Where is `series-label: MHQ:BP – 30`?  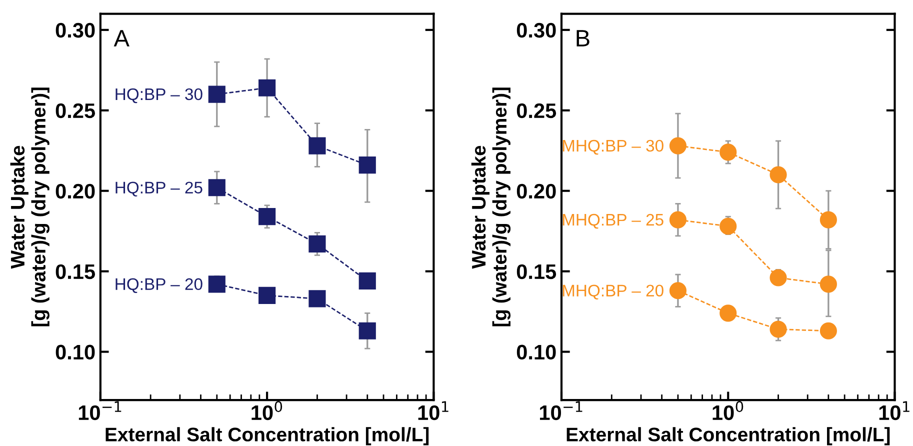
series-label: MHQ:BP – 30 is located at coordinates (613, 147).